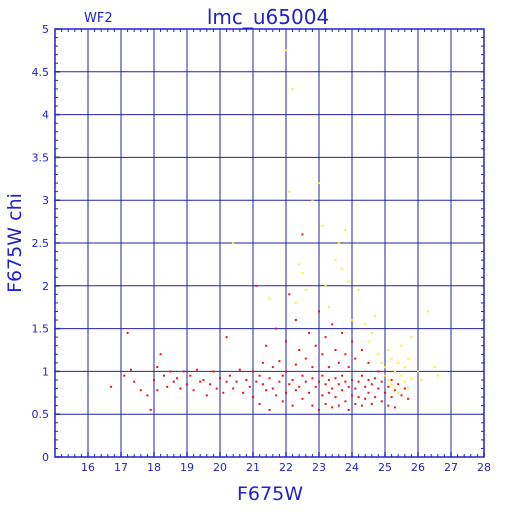 The height and width of the screenshot is (512, 512). What do you see at coordinates (41, 414) in the screenshot?
I see `y-tick-label-1: 0.5` at bounding box center [41, 414].